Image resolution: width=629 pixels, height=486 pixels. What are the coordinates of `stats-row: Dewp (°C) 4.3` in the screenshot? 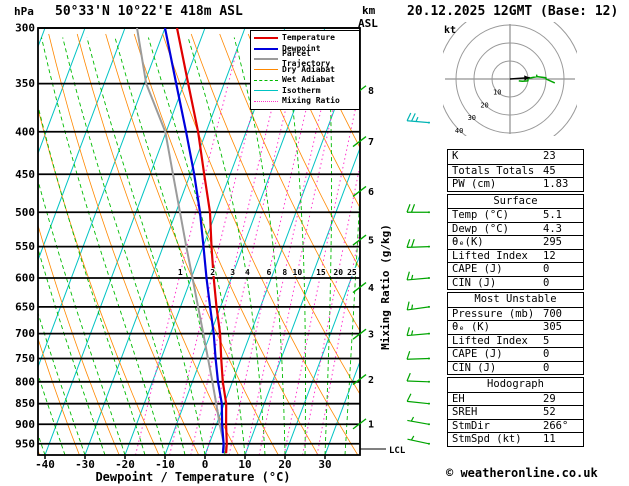 It's located at (515, 228).